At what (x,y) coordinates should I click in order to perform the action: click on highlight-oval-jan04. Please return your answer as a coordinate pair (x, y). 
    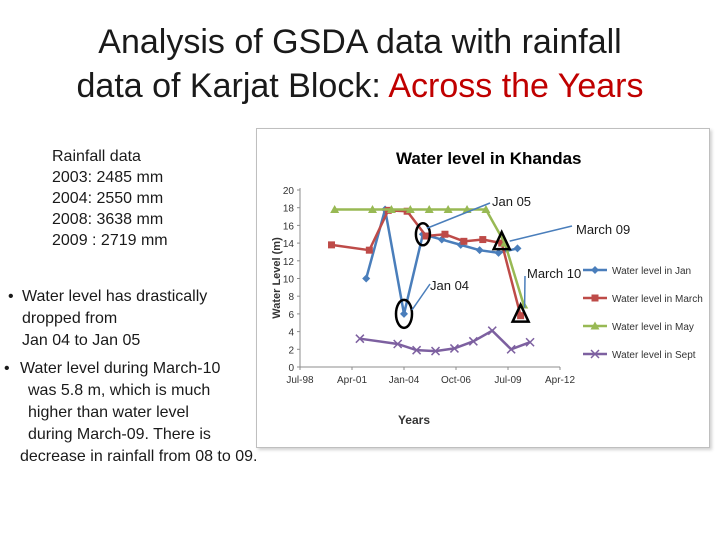
    Looking at the image, I should click on (404, 314).